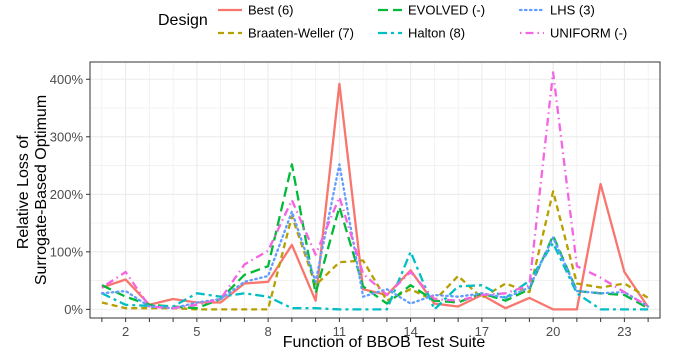  What do you see at coordinates (67, 79) in the screenshot?
I see `y-tick-label: 400%` at bounding box center [67, 79].